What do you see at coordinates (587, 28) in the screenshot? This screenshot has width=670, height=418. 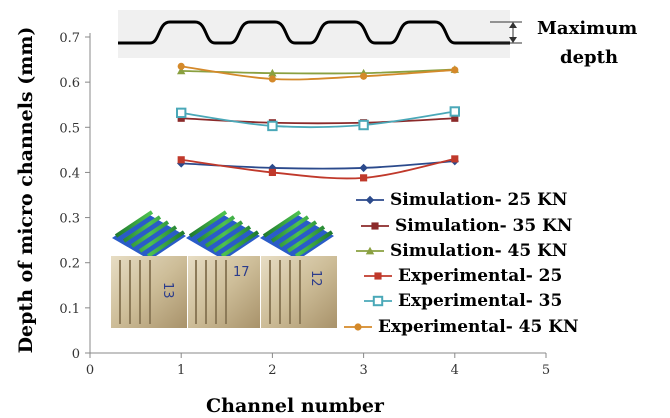 I see `annotation-maximum: Maximum` at bounding box center [587, 28].